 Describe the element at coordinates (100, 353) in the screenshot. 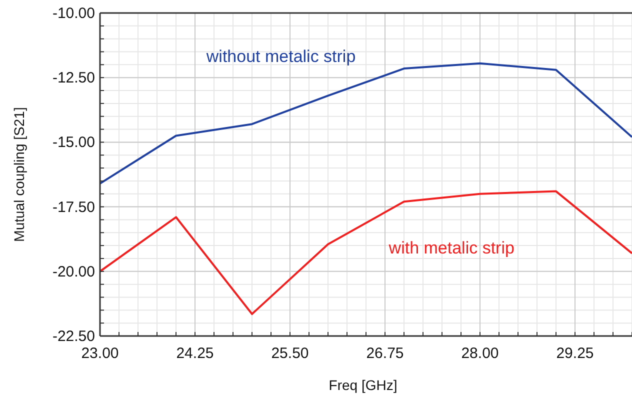

I see `x-tick-label: 23.00` at that location.